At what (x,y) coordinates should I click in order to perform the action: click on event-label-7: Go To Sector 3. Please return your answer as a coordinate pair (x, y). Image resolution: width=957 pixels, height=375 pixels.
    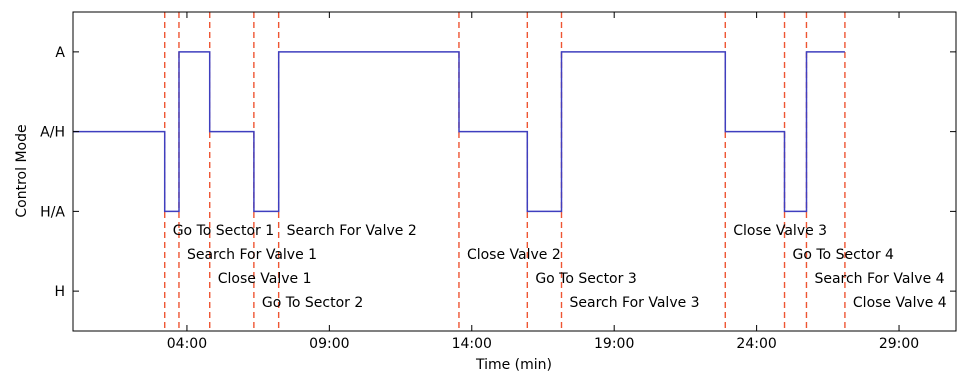
    Looking at the image, I should click on (585, 279).